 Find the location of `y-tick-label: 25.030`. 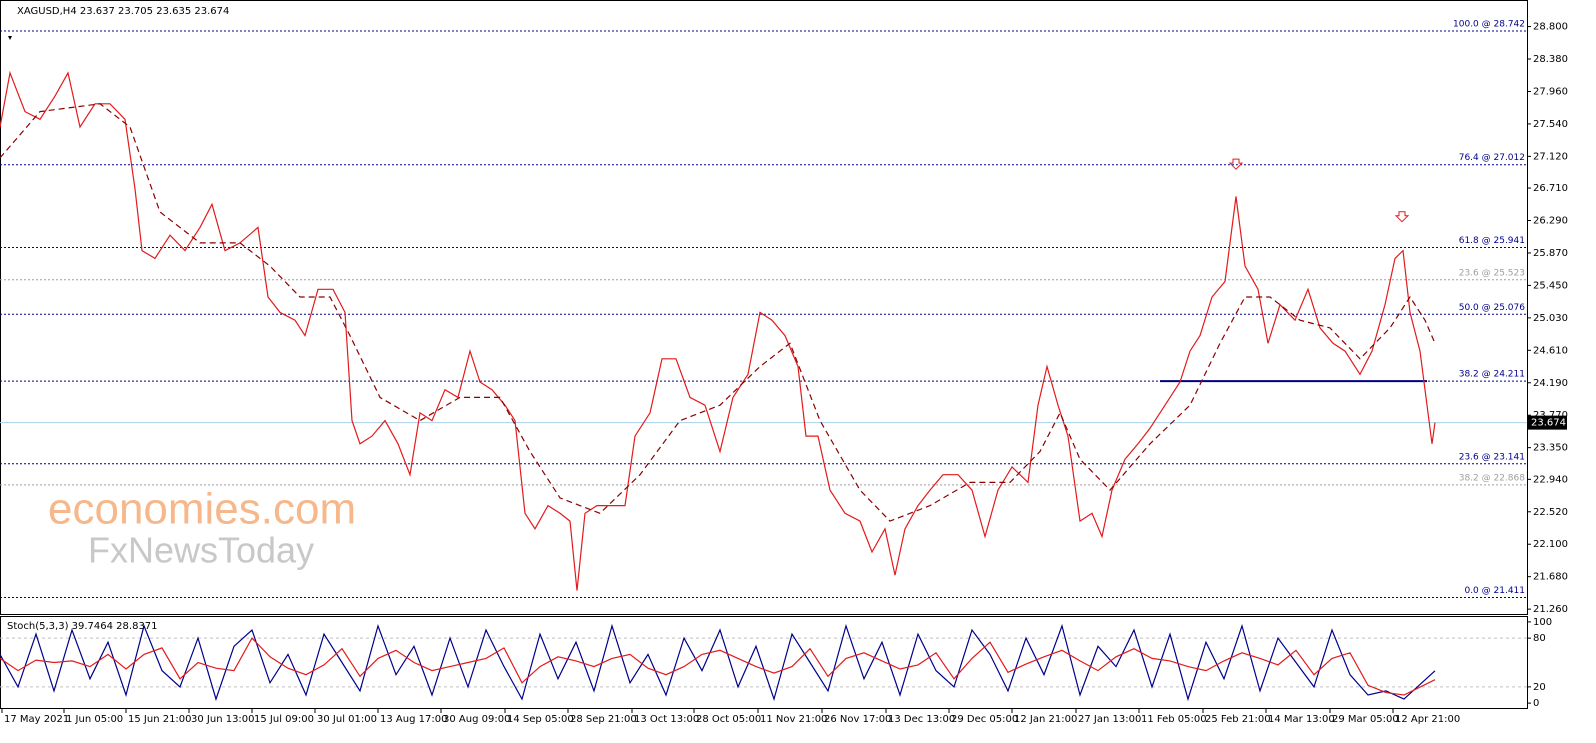

y-tick-label: 25.030 is located at coordinates (1550, 318).